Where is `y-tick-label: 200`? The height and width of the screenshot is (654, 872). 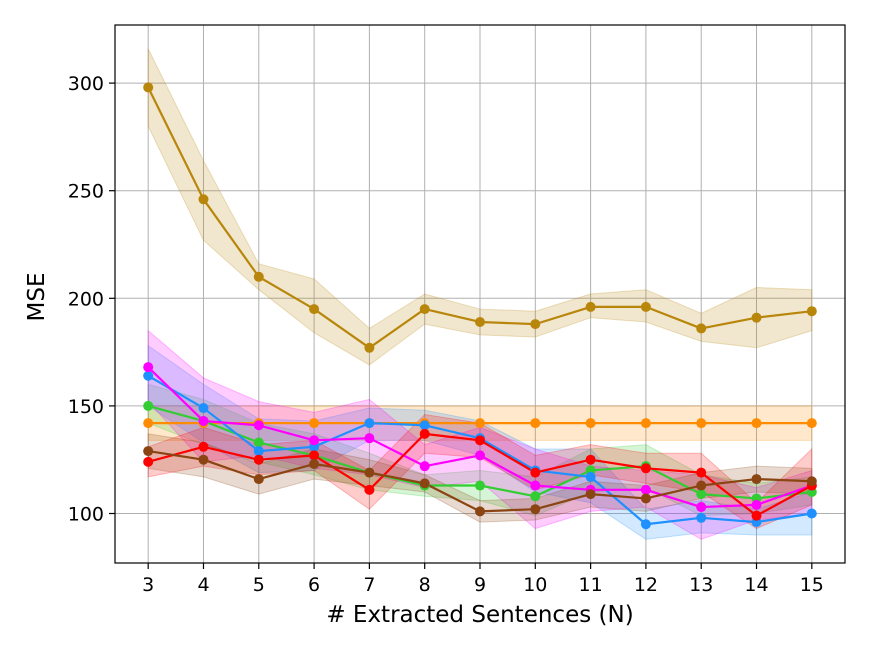 y-tick-label: 200 is located at coordinates (86, 299).